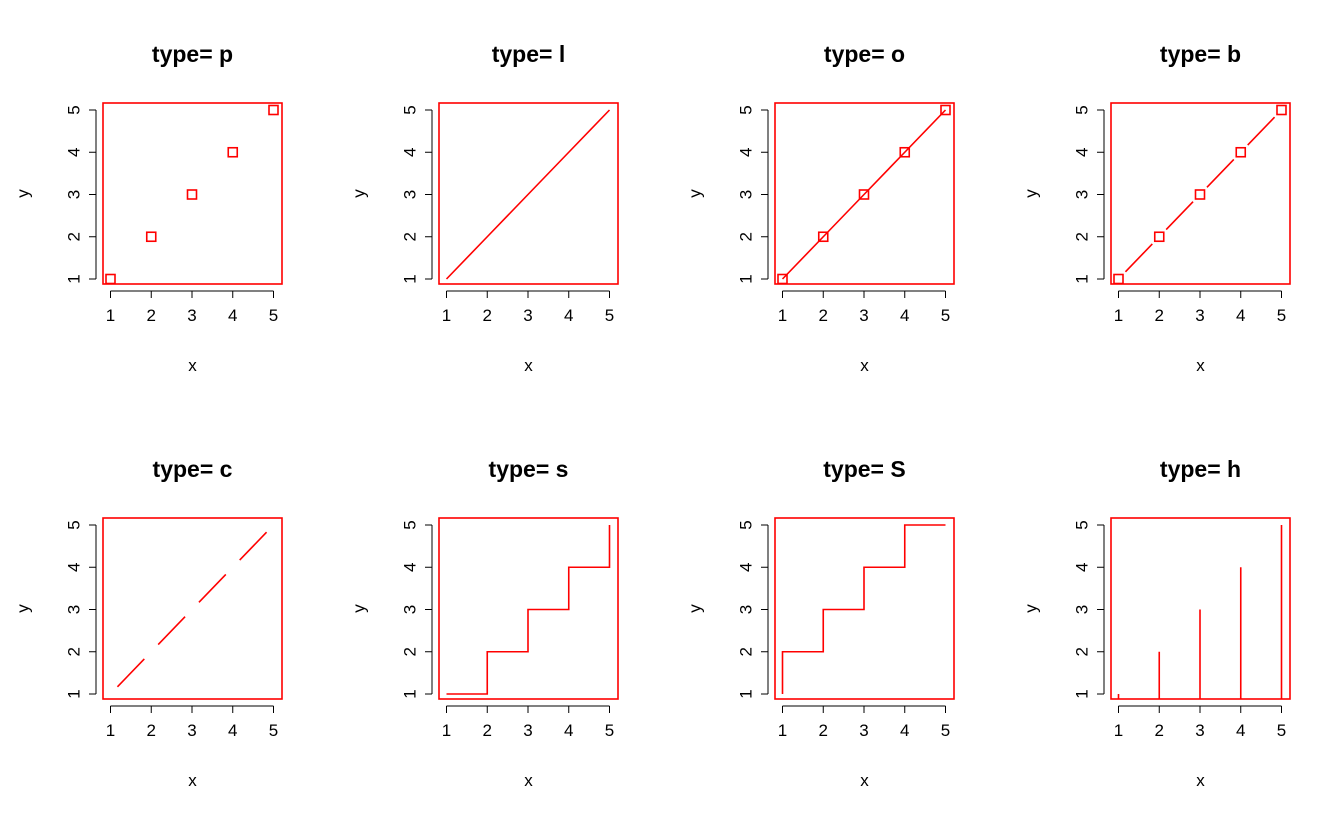  I want to click on panel-title: type= l, so click(529, 54).